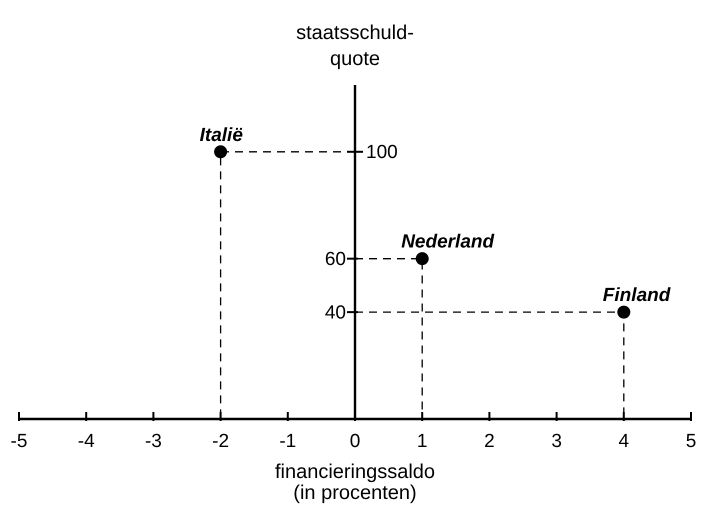  I want to click on x-tick-label: 1, so click(422, 441).